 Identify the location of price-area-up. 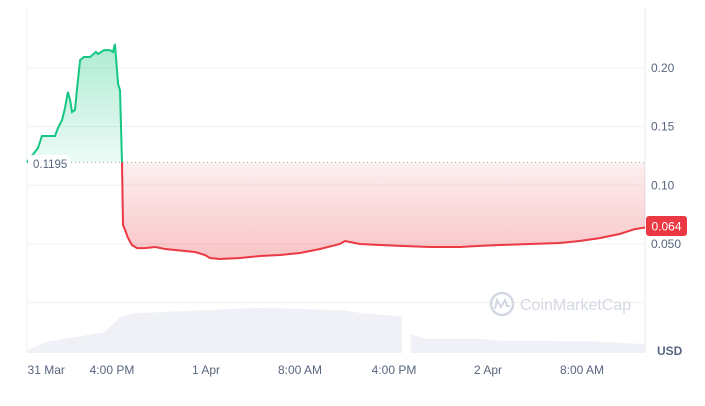
(74, 103).